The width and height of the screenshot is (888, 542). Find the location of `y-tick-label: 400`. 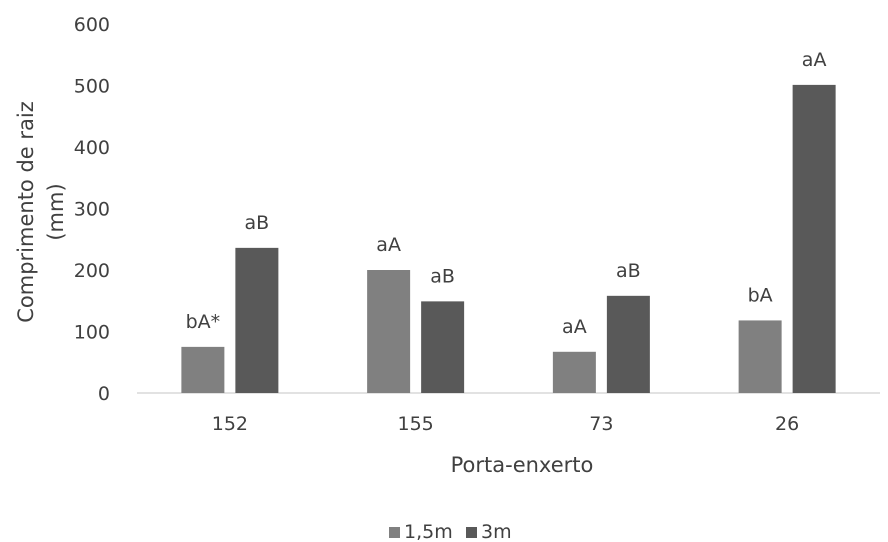

y-tick-label: 400 is located at coordinates (92, 148).